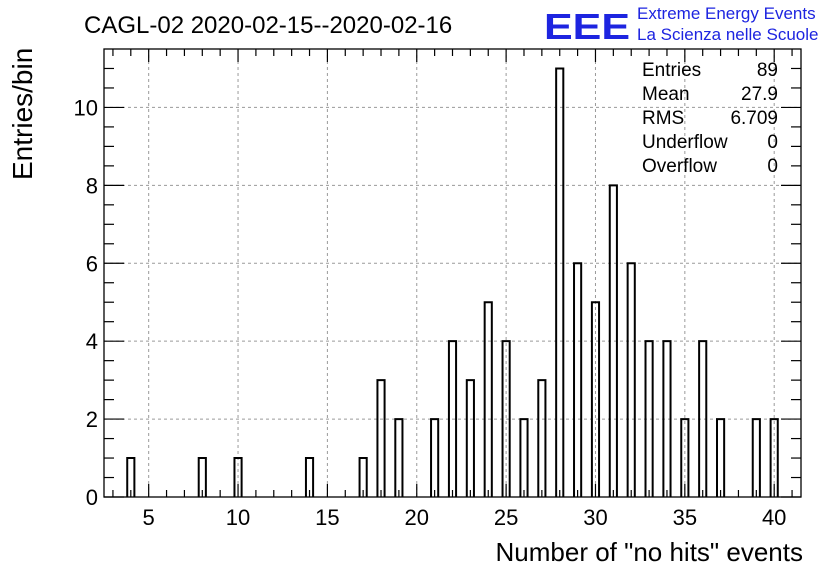 The image size is (836, 572). I want to click on logo-line-2: La Scienza nelle Scuole, so click(727, 34).